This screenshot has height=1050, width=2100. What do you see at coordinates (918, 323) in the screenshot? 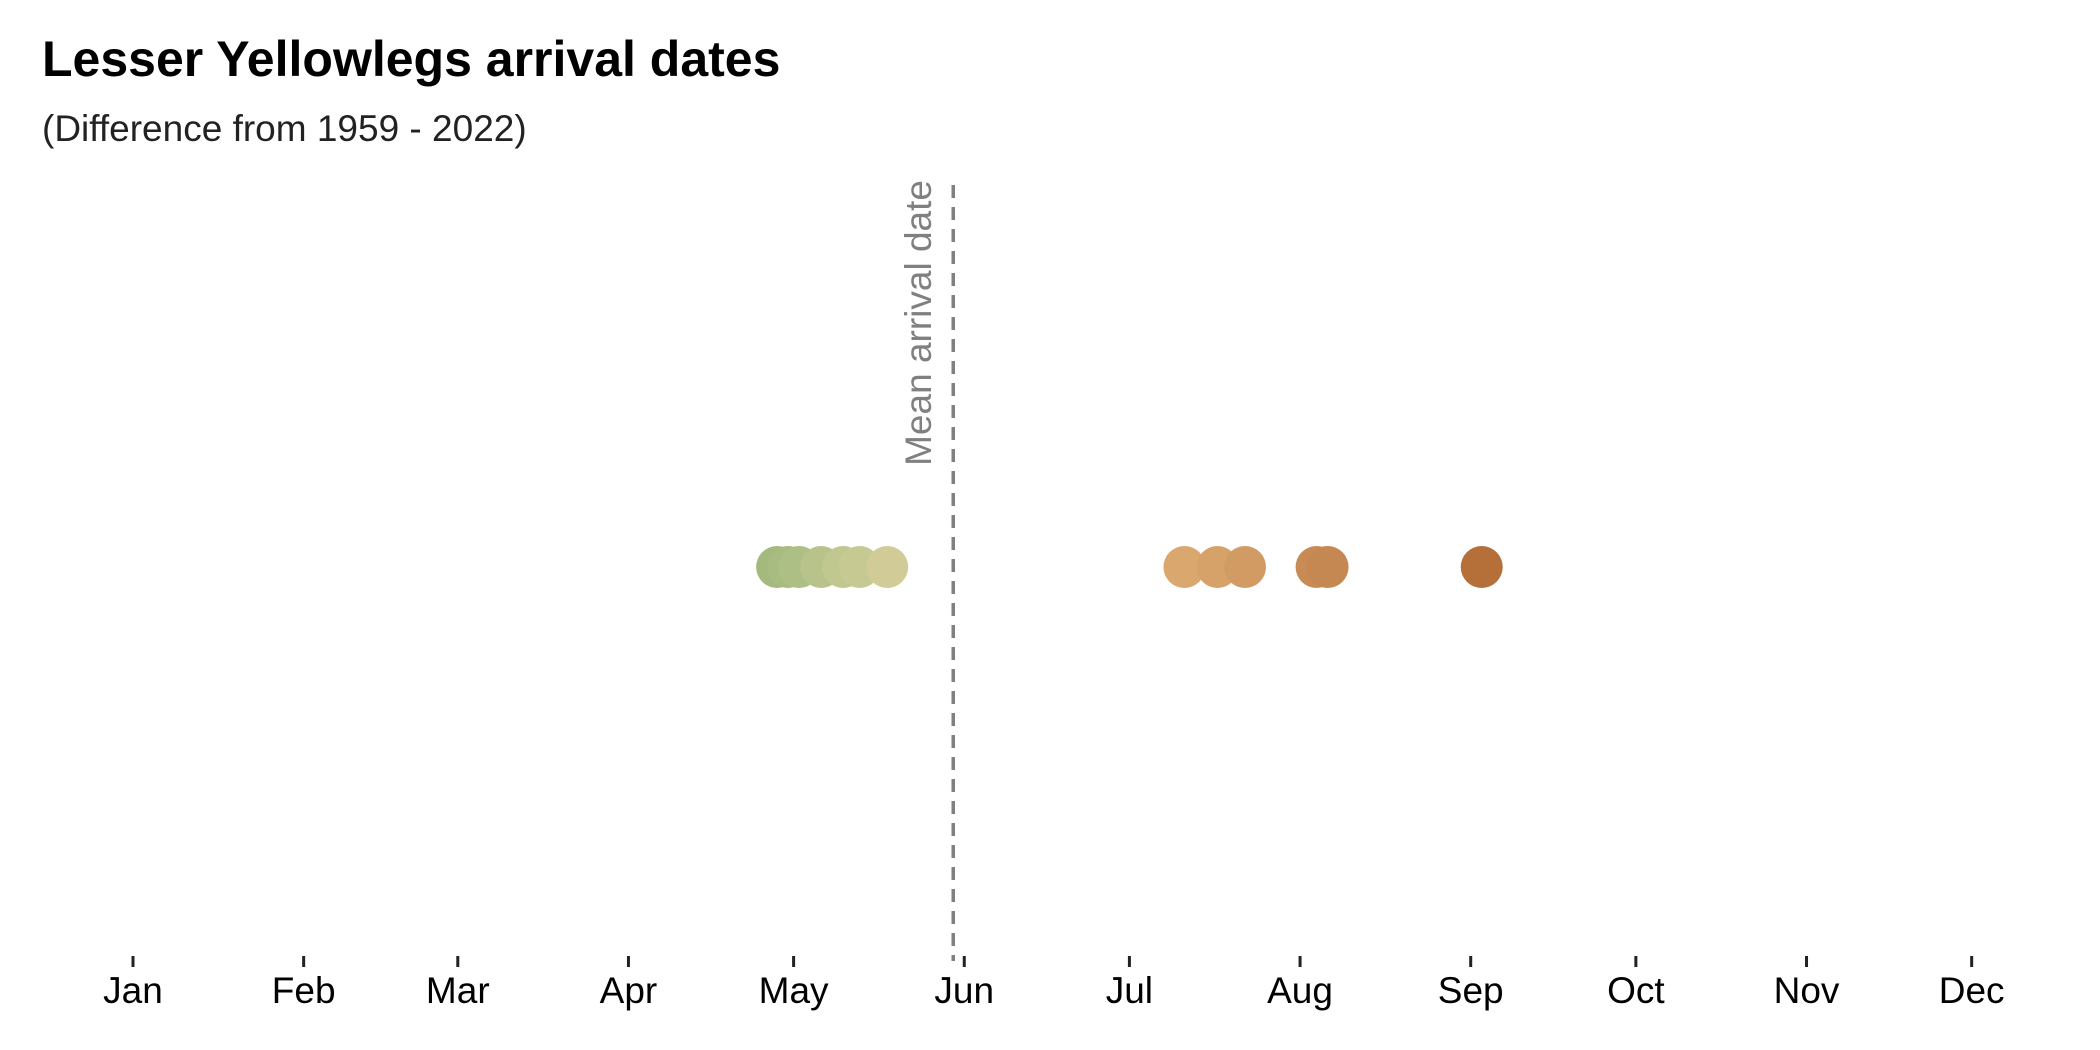
I see `mean-arrival-label: Mean arrival date` at bounding box center [918, 323].